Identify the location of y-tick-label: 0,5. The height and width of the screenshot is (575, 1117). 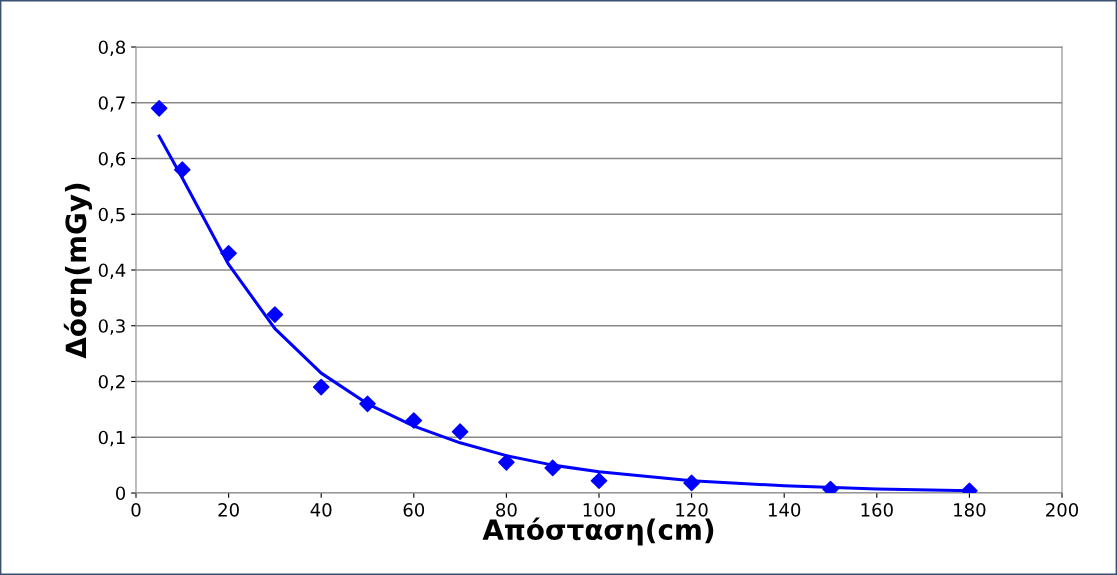
(111, 215).